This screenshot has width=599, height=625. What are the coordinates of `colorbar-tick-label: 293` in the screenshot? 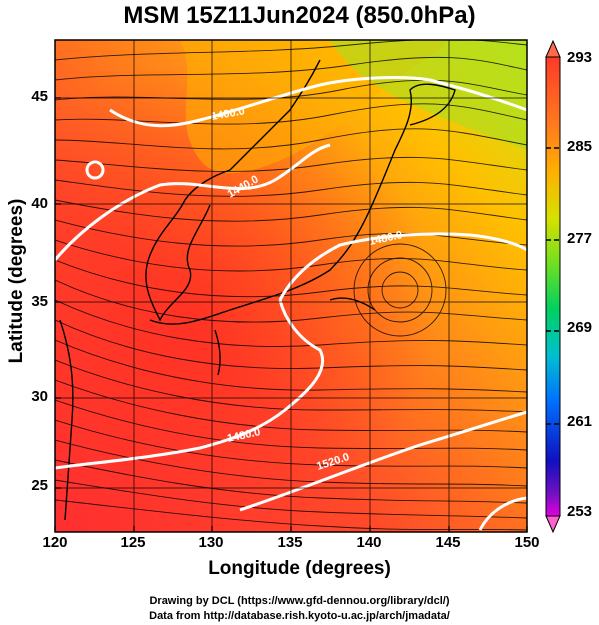 It's located at (580, 57).